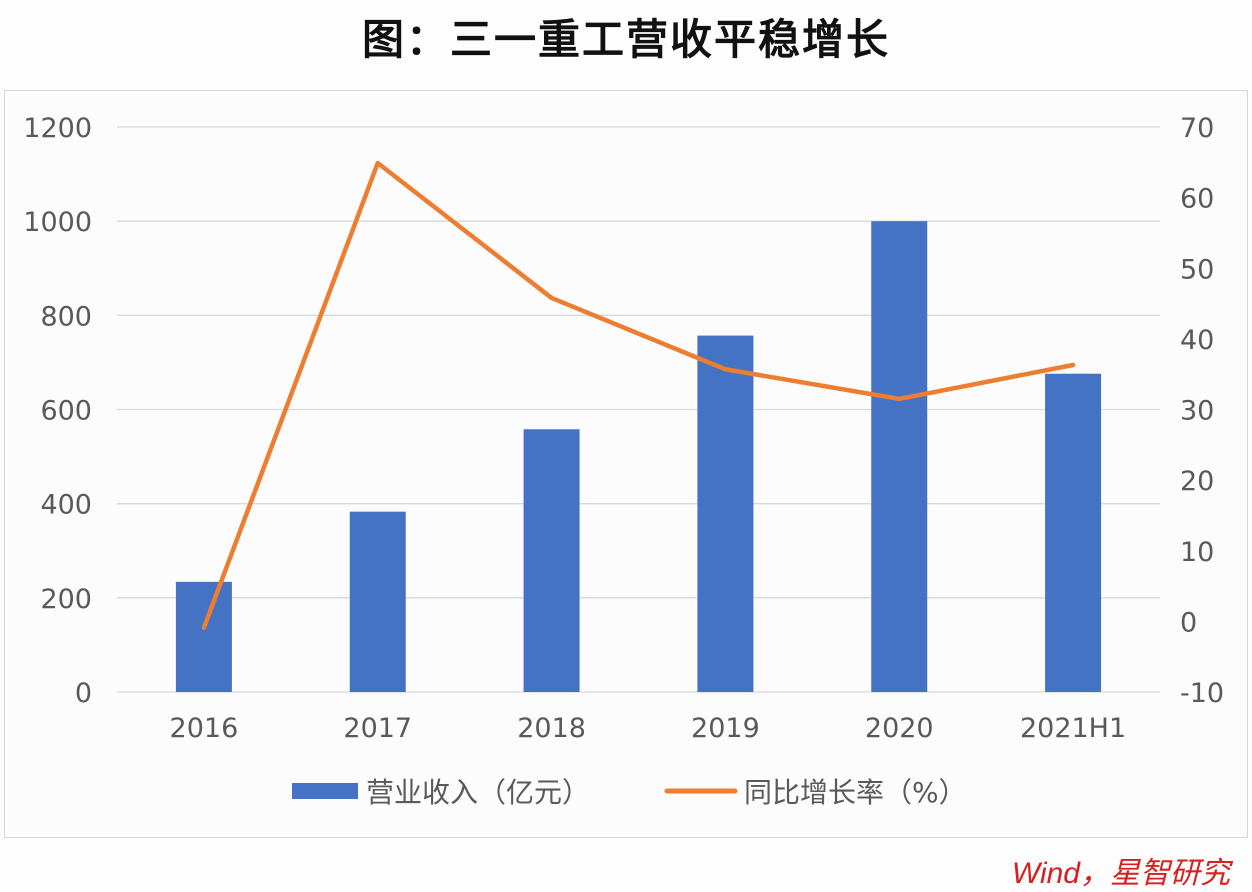 The image size is (1252, 892). What do you see at coordinates (648, 728) in the screenshot?
I see `x-axis-categories: 2016 2017 2018 2019 2020 2021H1` at bounding box center [648, 728].